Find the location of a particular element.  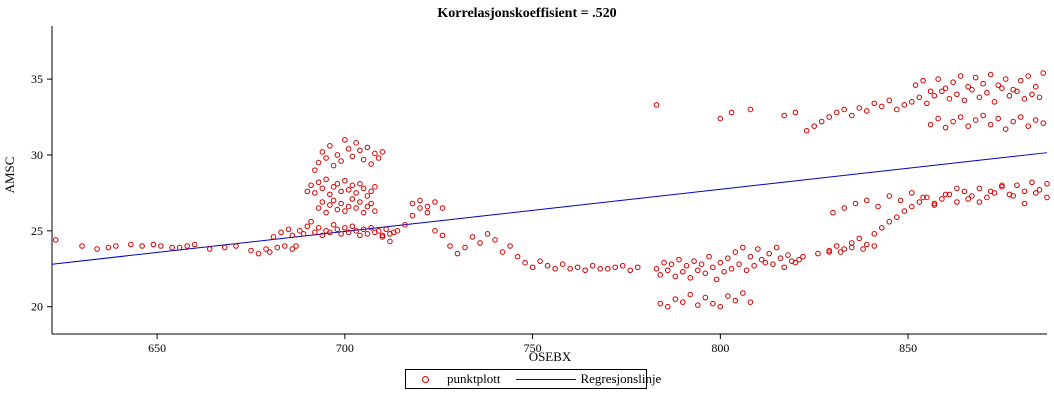

legend-entry-line: Regresjonslinje is located at coordinates (580, 379).